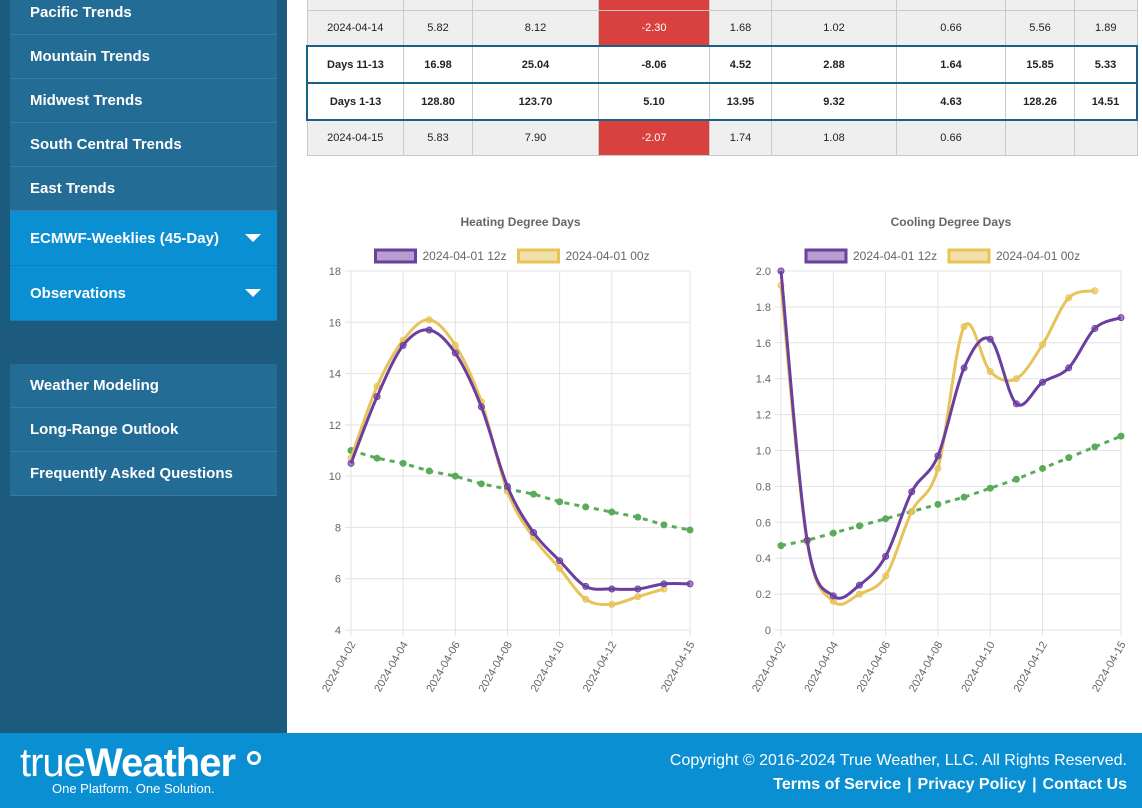 The width and height of the screenshot is (1142, 808). Describe the element at coordinates (339, 667) in the screenshot. I see `x-tick-label: 2024-04-02` at that location.